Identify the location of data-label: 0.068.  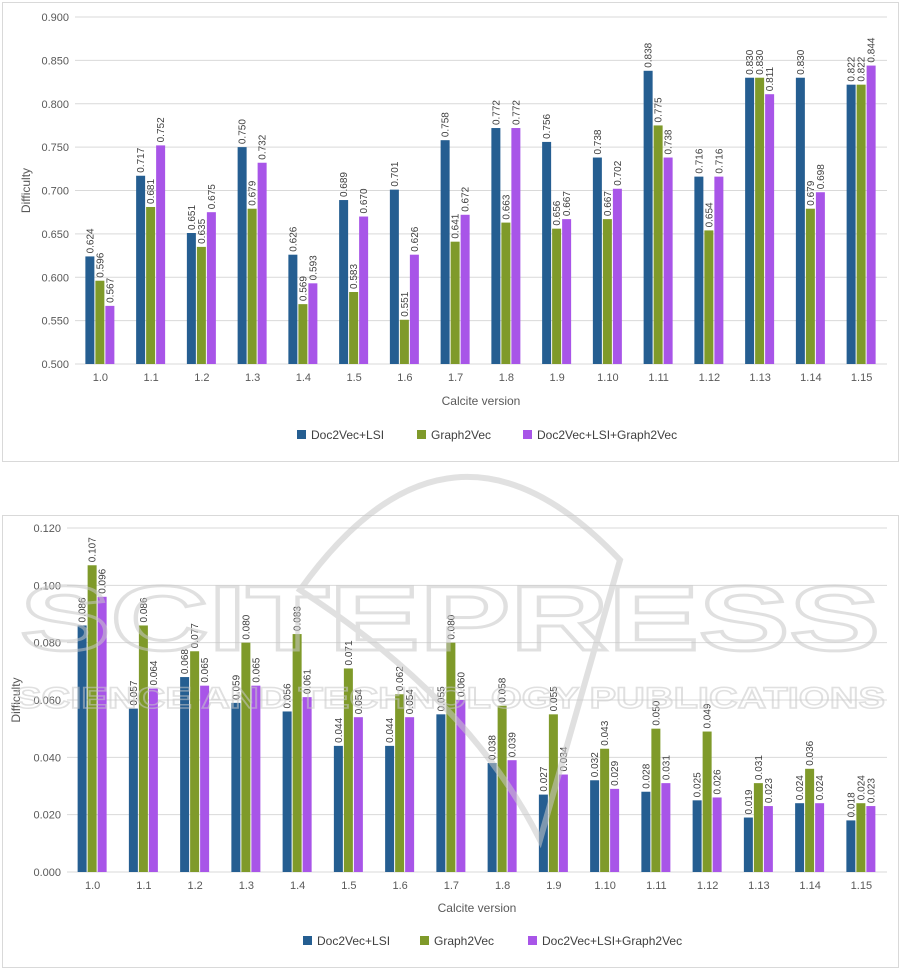
(185, 661).